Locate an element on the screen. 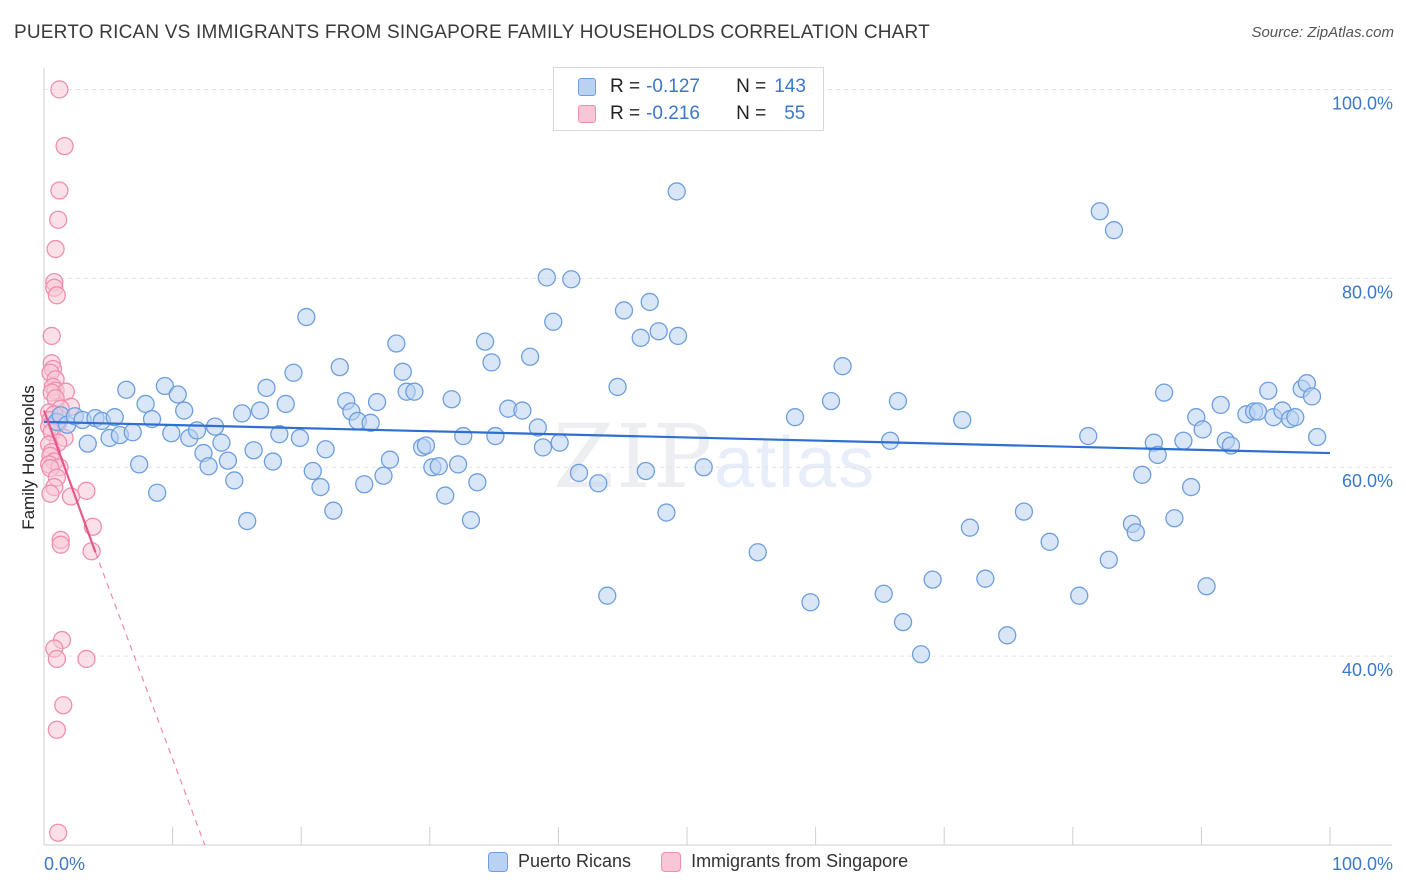 This screenshot has height=892, width=1406. stats-legend: R = -0.127 N = 143 R = -0.216 N = 55 is located at coordinates (688, 99).